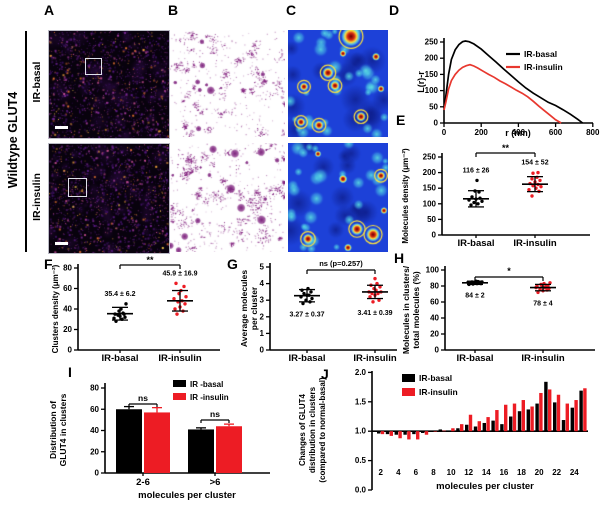  I want to click on roi-box-basal, so click(93, 66).